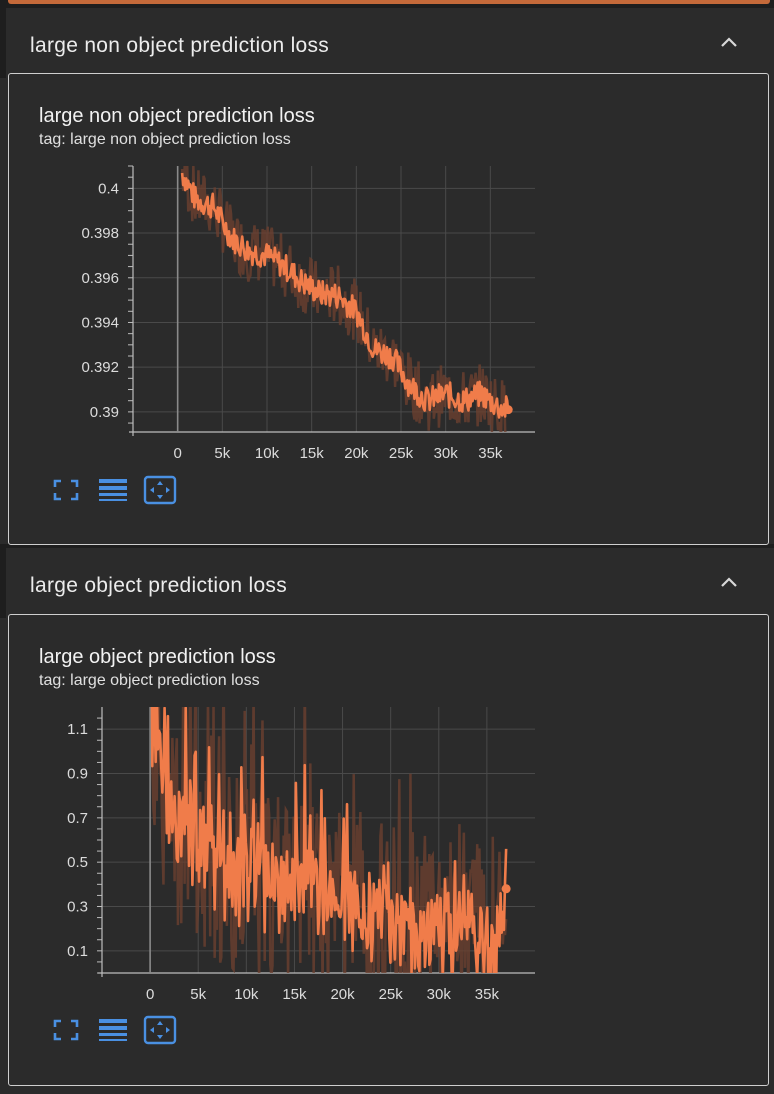  What do you see at coordinates (345, 295) in the screenshot?
I see `series-smoothed-line` at bounding box center [345, 295].